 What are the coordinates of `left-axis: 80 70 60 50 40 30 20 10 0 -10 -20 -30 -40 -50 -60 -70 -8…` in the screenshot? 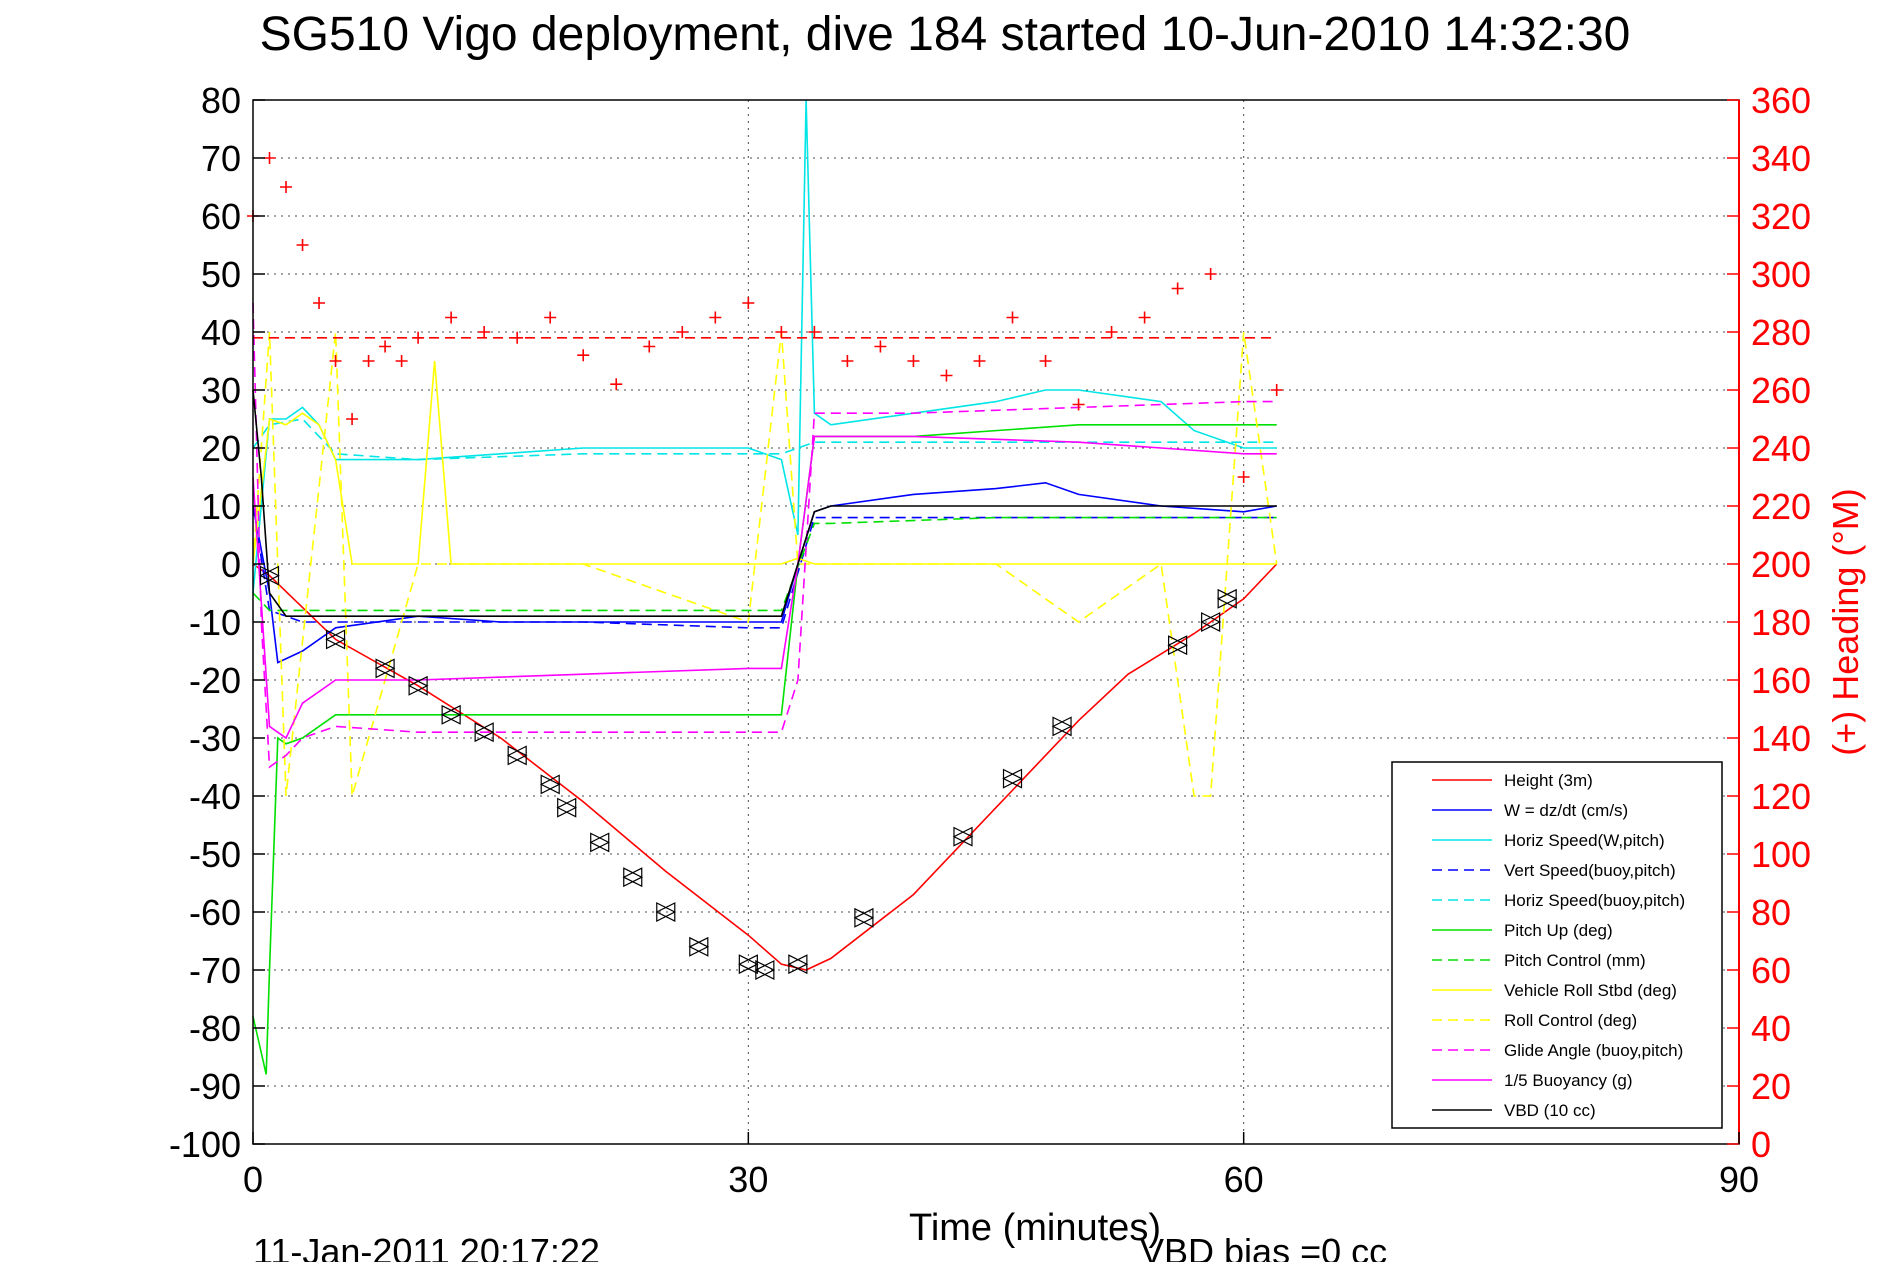 It's located at (217, 622).